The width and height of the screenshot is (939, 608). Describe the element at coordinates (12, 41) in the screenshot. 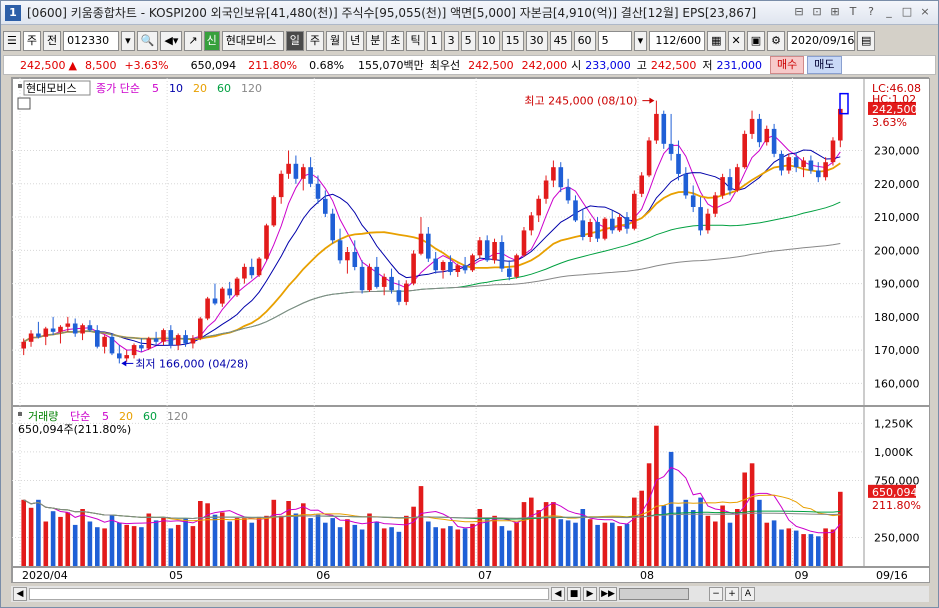

I see `menu-icon: ☰` at that location.